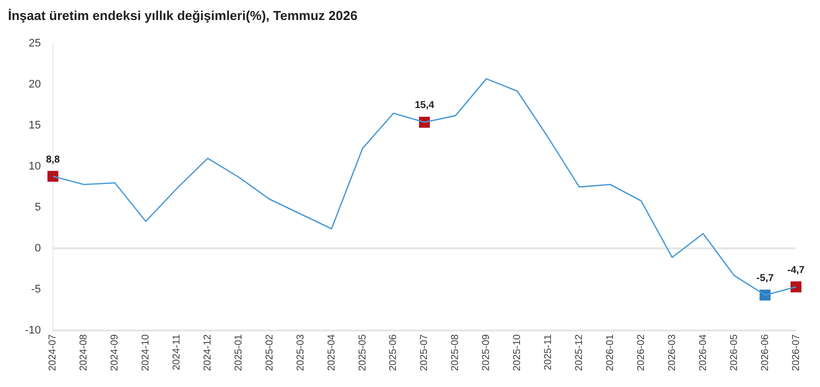 Image resolution: width=820 pixels, height=387 pixels. What do you see at coordinates (796, 270) in the screenshot?
I see `data-label: -4,7` at bounding box center [796, 270].